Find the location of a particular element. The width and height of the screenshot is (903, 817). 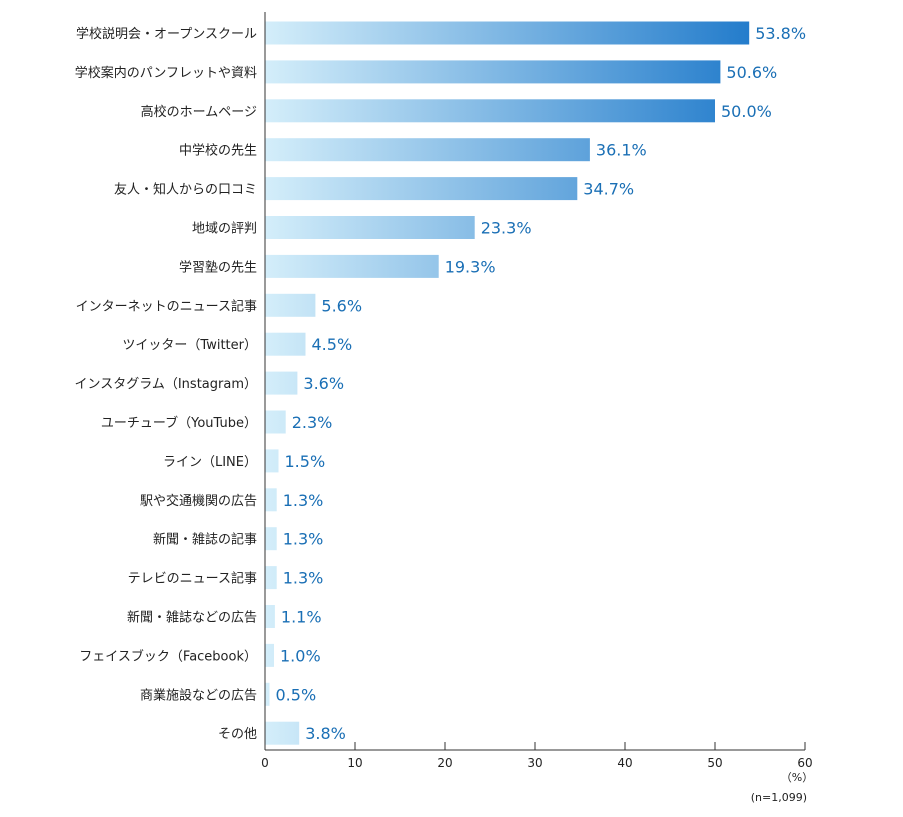

bar-value-label: 1.1% is located at coordinates (301, 617).